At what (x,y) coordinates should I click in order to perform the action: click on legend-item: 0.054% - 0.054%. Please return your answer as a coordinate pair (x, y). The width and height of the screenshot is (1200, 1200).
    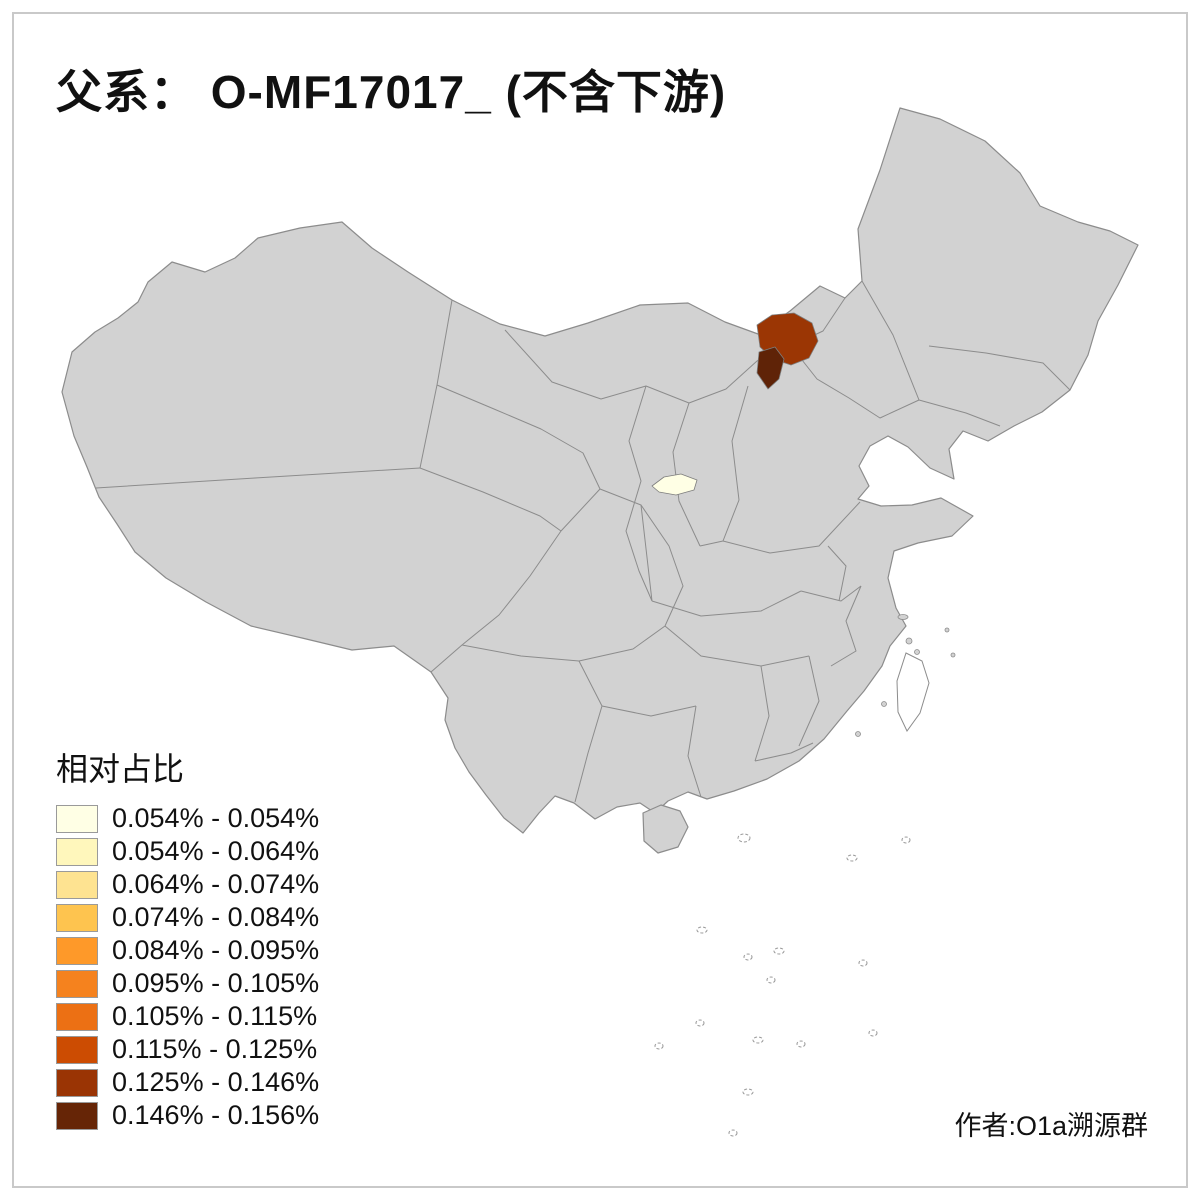
    Looking at the image, I should click on (187, 818).